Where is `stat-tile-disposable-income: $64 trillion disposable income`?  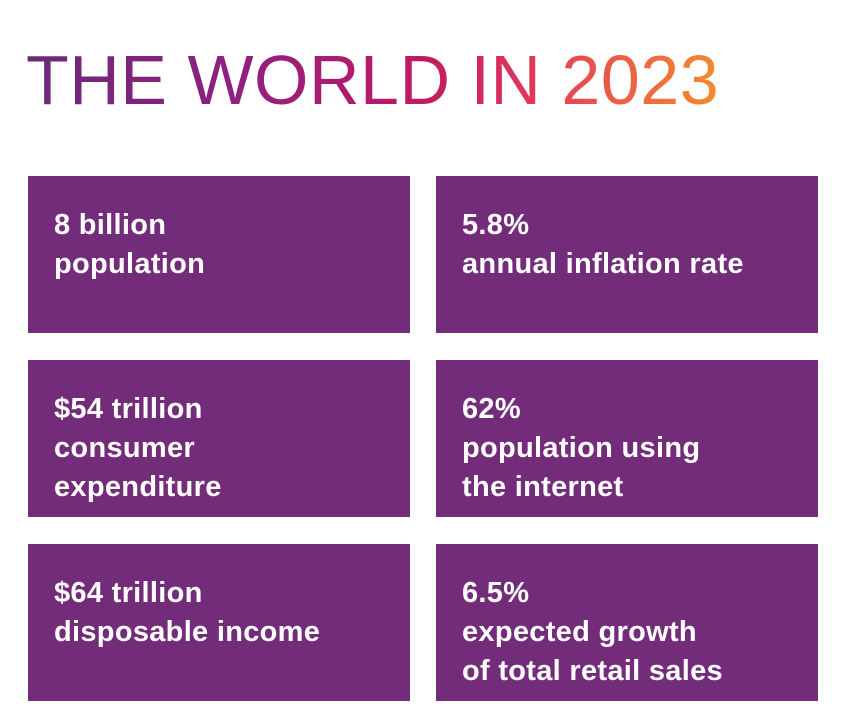
stat-tile-disposable-income: $64 trillion disposable income is located at coordinates (219, 622).